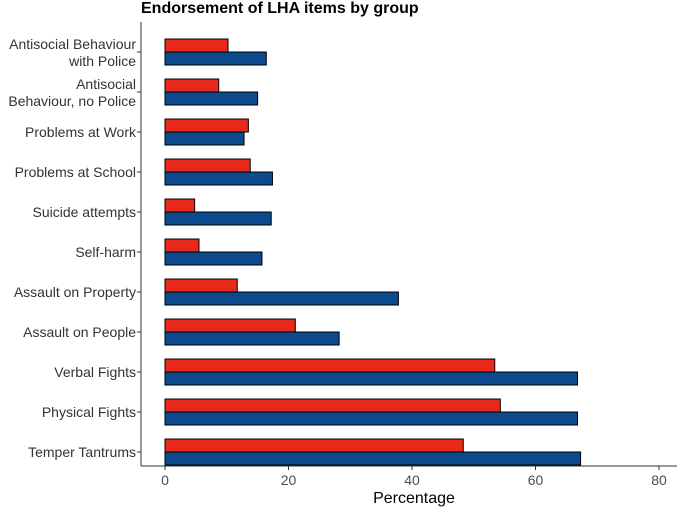 The height and width of the screenshot is (508, 679). What do you see at coordinates (165, 480) in the screenshot?
I see `x-tick-label: 0` at bounding box center [165, 480].